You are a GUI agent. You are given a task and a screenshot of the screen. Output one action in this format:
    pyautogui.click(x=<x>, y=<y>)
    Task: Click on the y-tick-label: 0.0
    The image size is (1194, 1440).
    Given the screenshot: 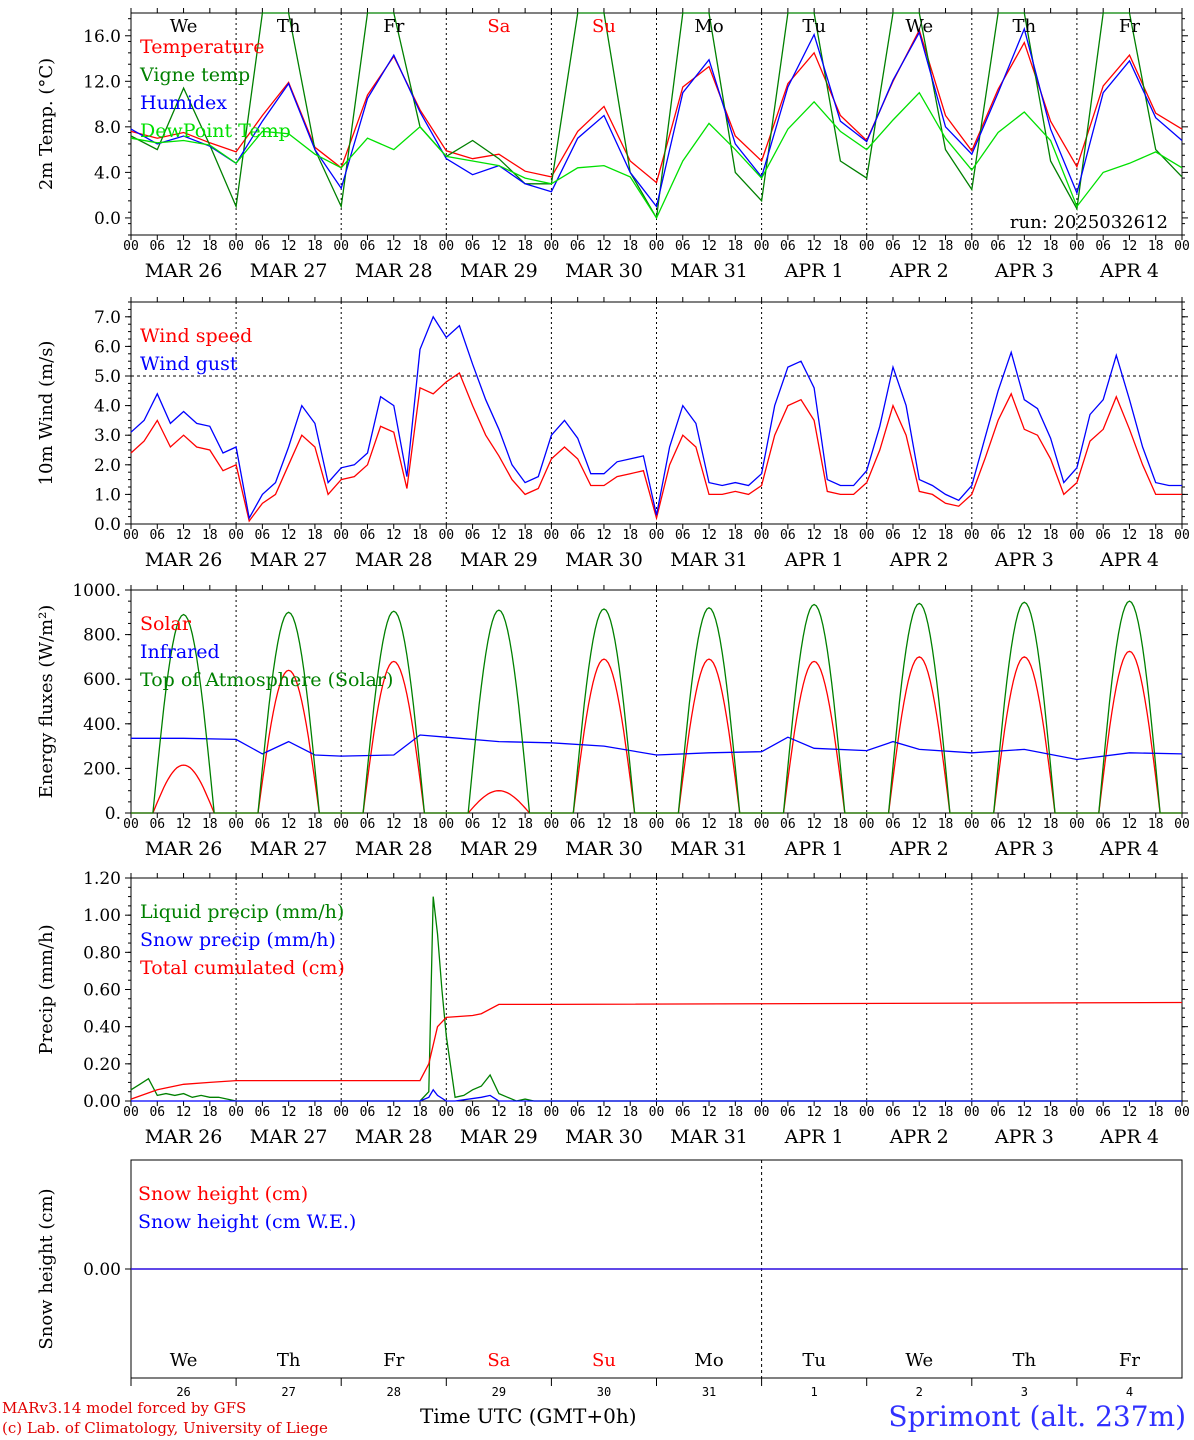 What is the action you would take?
    pyautogui.click(x=107, y=219)
    